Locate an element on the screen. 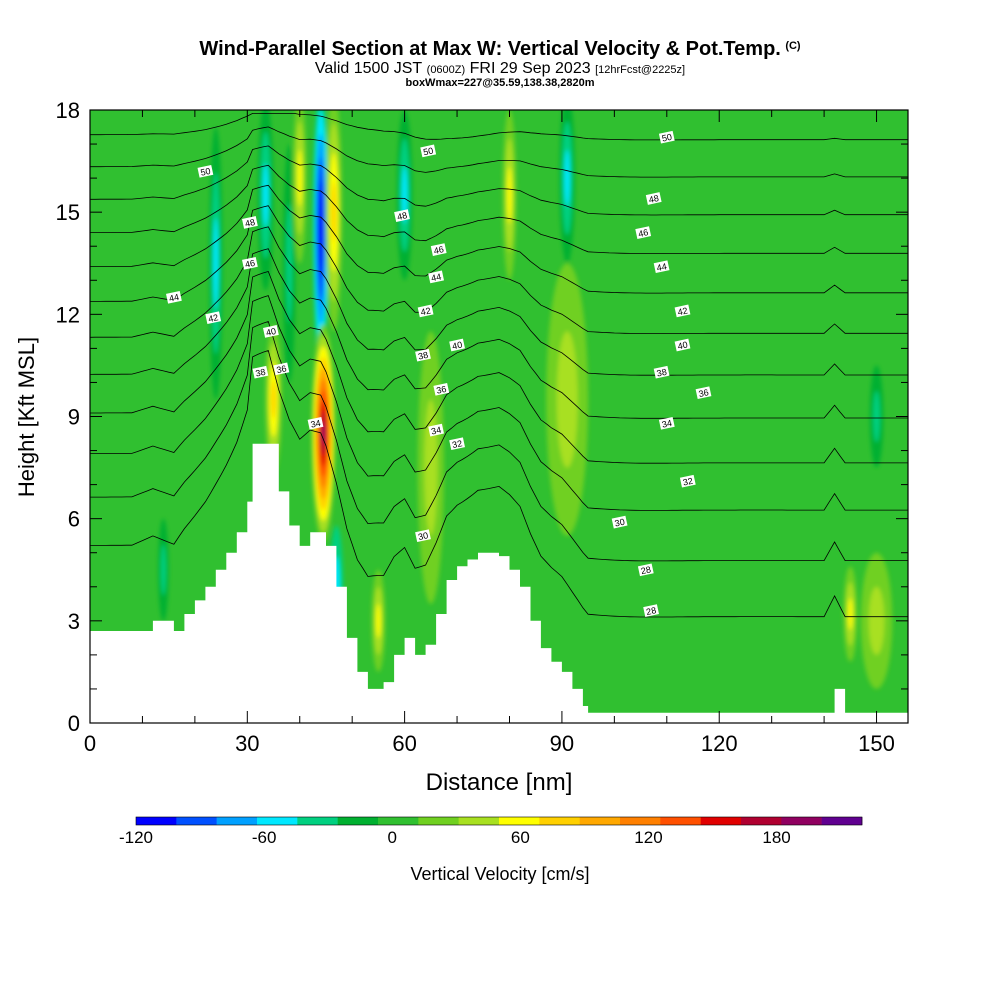 This screenshot has width=1000, height=1000. x-tick-label: 30 is located at coordinates (247, 743).